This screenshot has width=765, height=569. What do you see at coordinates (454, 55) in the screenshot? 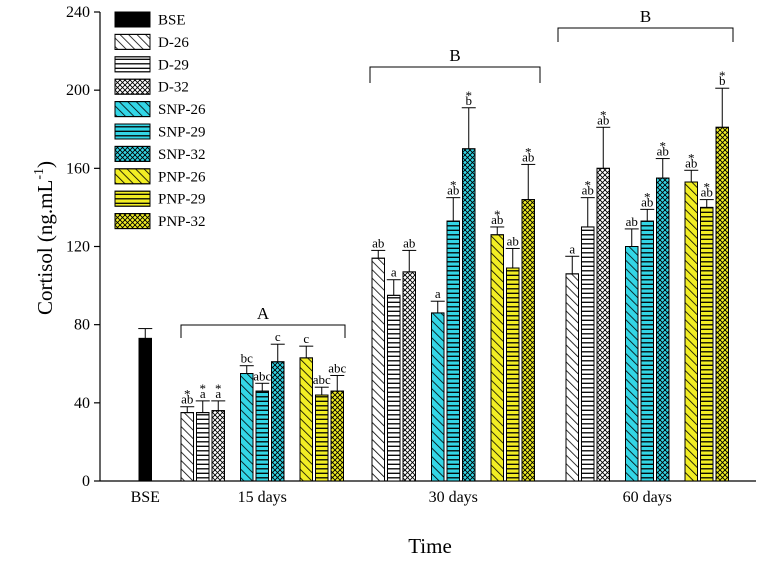
I see `bracket-label: B` at bounding box center [454, 55].